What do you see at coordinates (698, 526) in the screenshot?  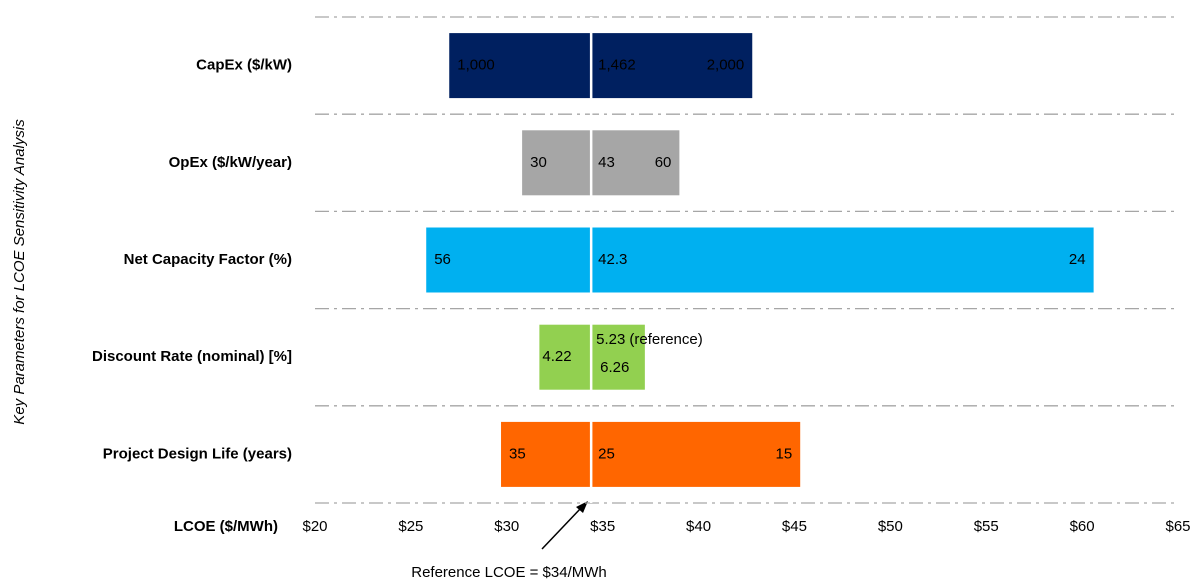 I see `x-tick-label: $40` at bounding box center [698, 526].